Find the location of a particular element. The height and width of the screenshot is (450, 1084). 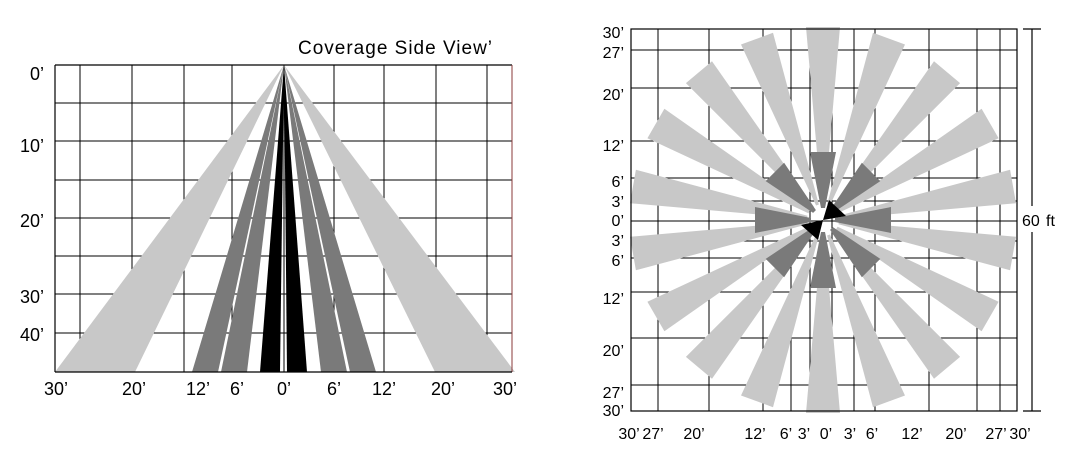

top-x-label-6-right: 6’ is located at coordinates (872, 434).